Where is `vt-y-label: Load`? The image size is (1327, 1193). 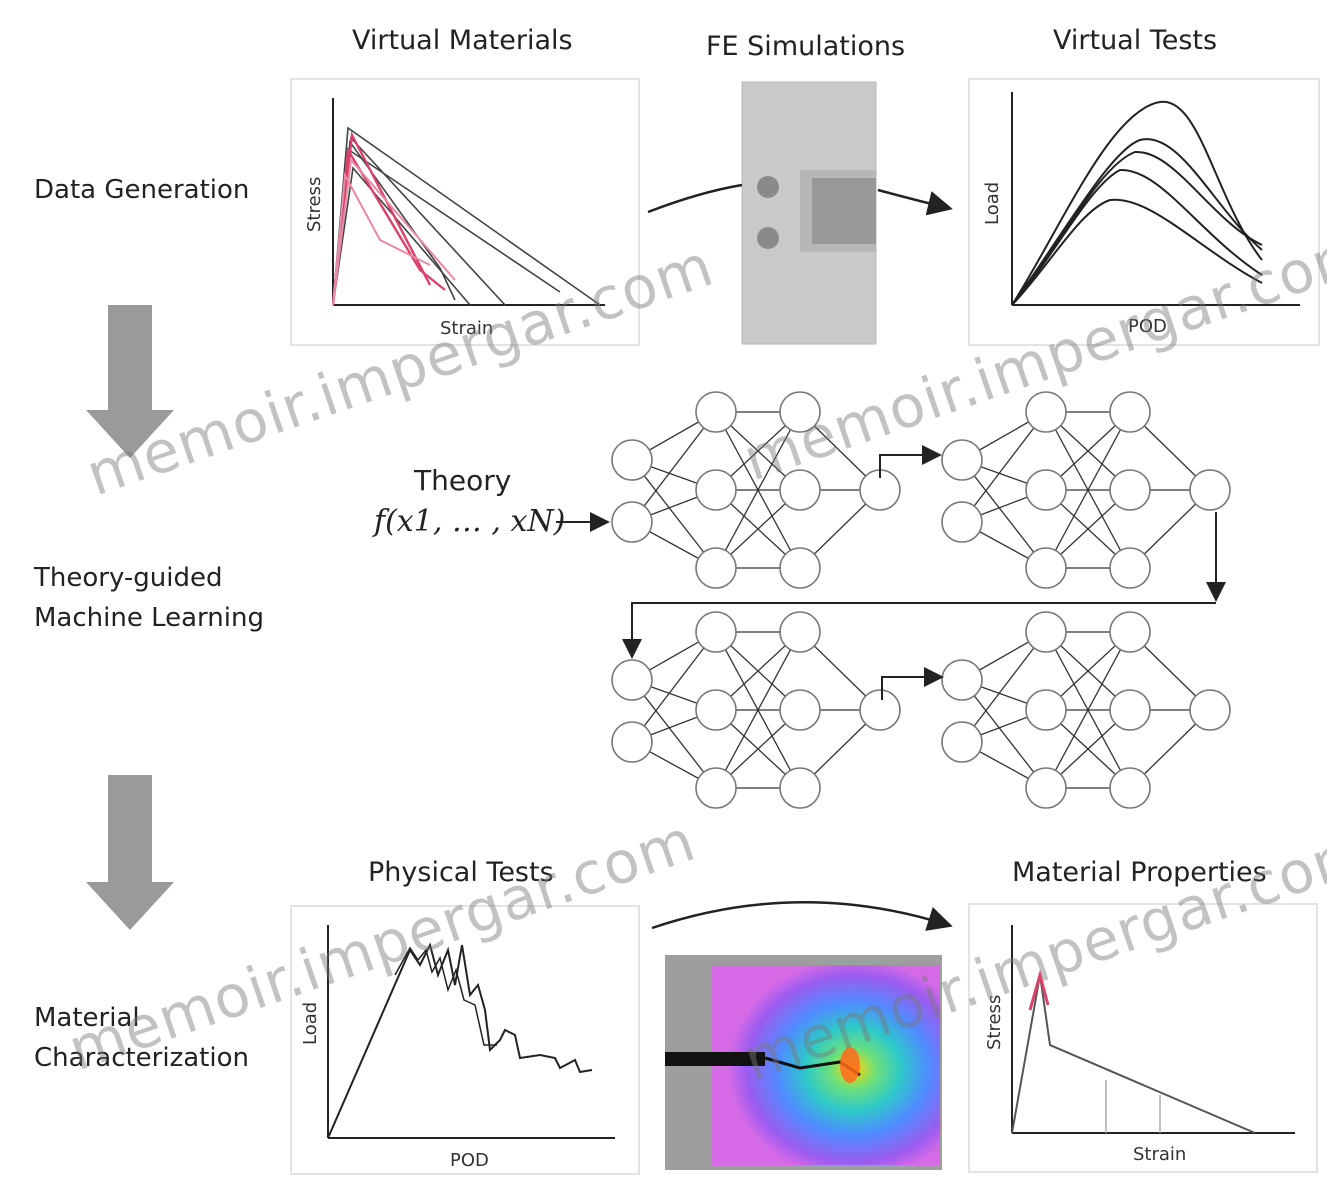
vt-y-label: Load is located at coordinates (992, 203).